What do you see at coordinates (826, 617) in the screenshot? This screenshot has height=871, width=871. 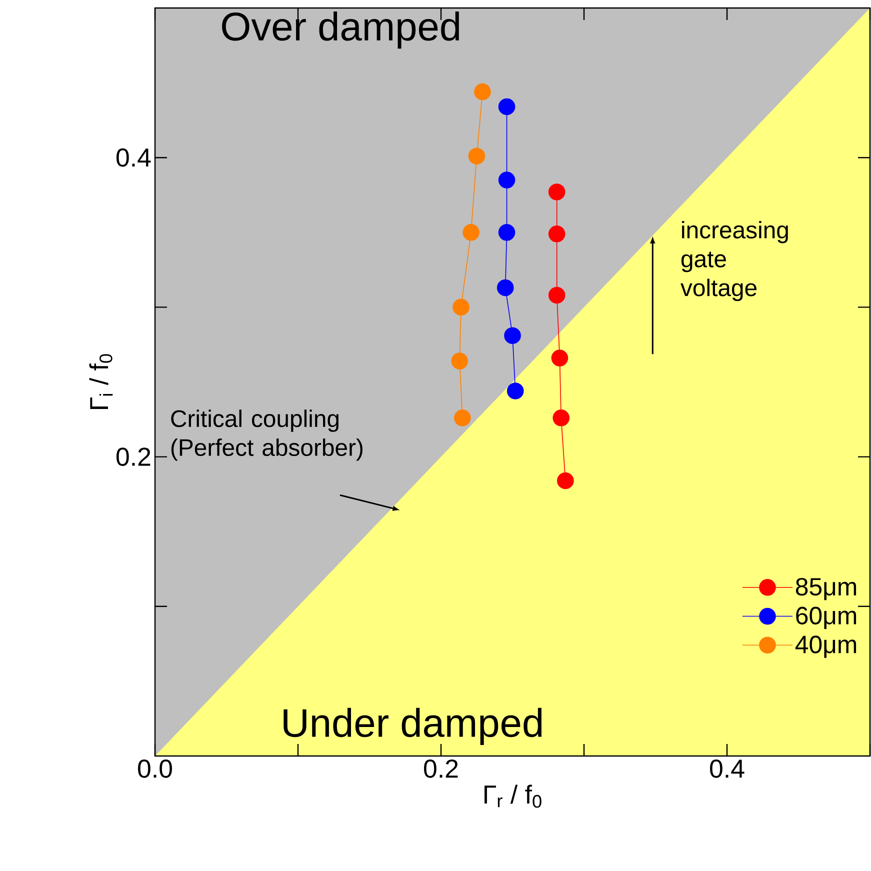 I see `legend-label: 60μm` at bounding box center [826, 617].